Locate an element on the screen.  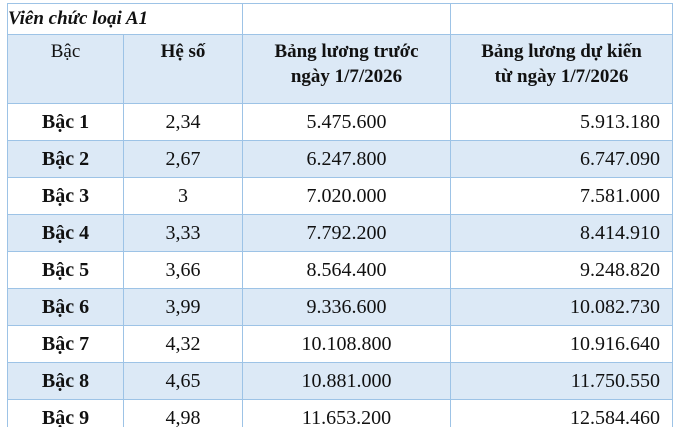
table-row: Bậc 7 4,32 10.108.800 10.916.640 is located at coordinates (340, 344).